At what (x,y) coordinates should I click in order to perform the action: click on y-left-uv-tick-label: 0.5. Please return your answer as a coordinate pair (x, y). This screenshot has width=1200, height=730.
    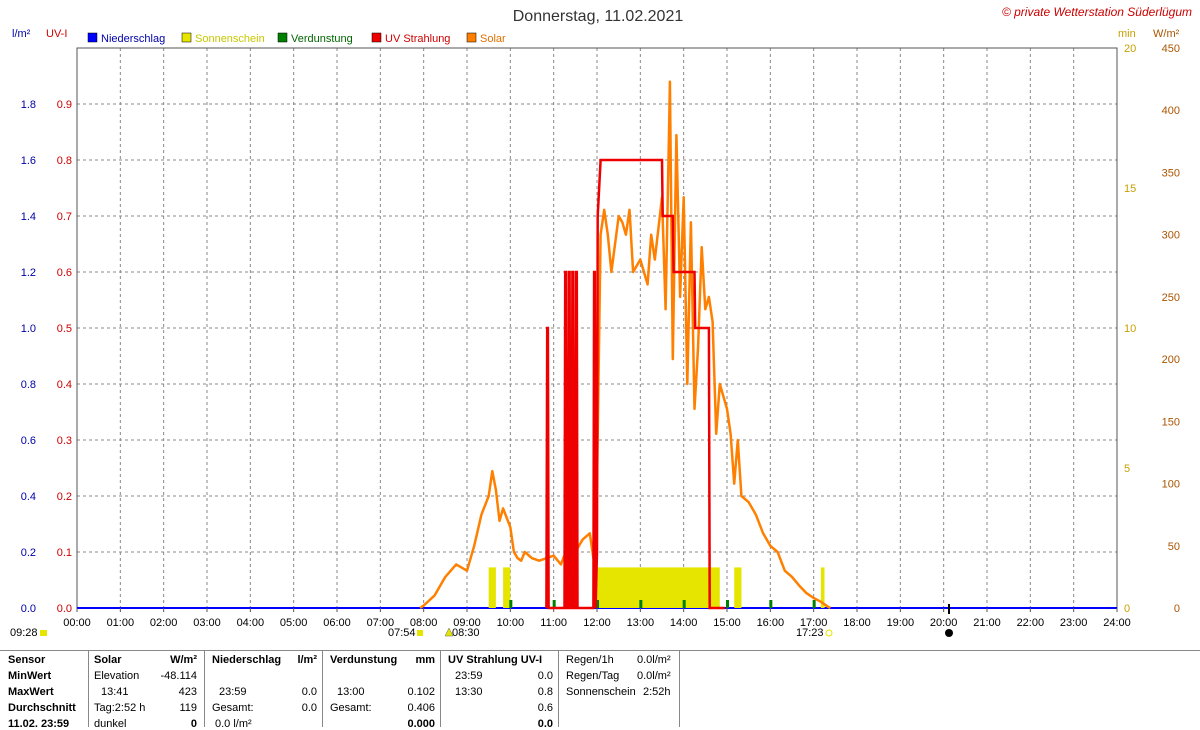
    Looking at the image, I should click on (64, 329).